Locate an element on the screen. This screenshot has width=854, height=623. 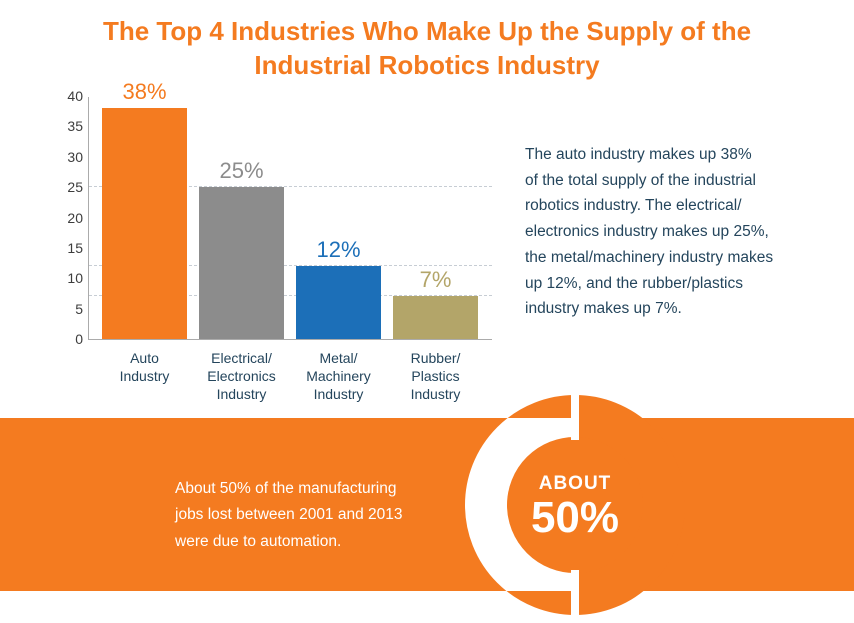
bar-group: 38% is located at coordinates (144, 209).